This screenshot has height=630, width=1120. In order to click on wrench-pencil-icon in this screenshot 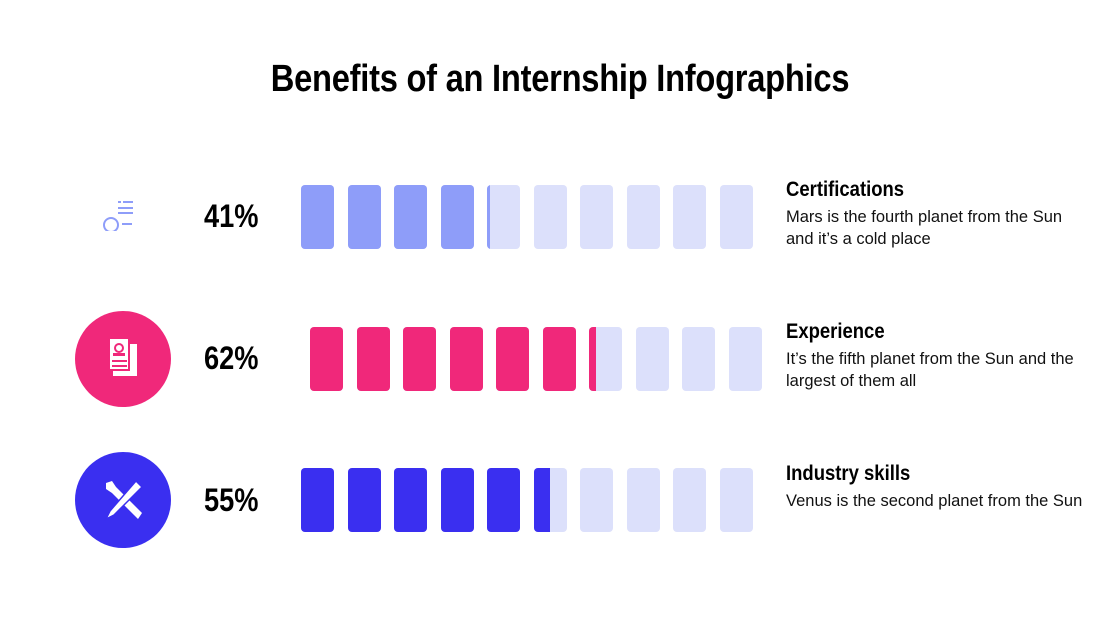, I will do `click(124, 500)`.